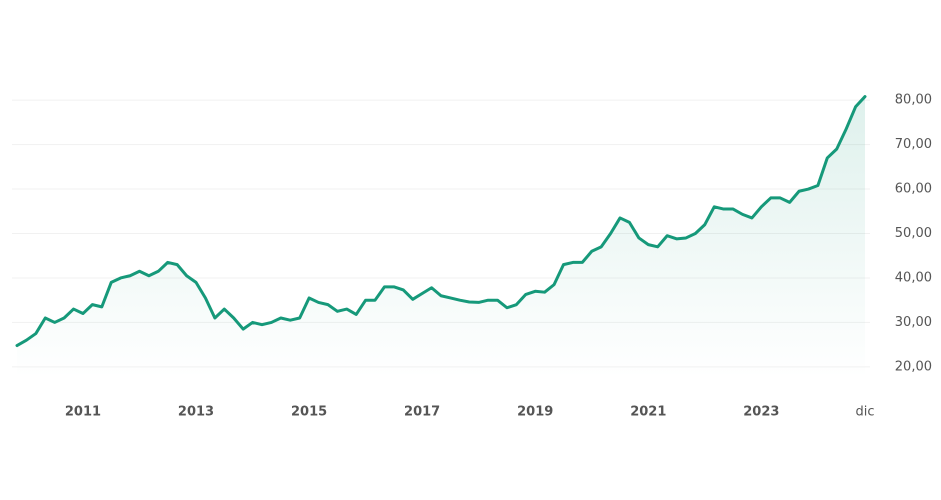 The image size is (941, 500). Describe the element at coordinates (864, 412) in the screenshot. I see `x-tick-label: dic` at that location.